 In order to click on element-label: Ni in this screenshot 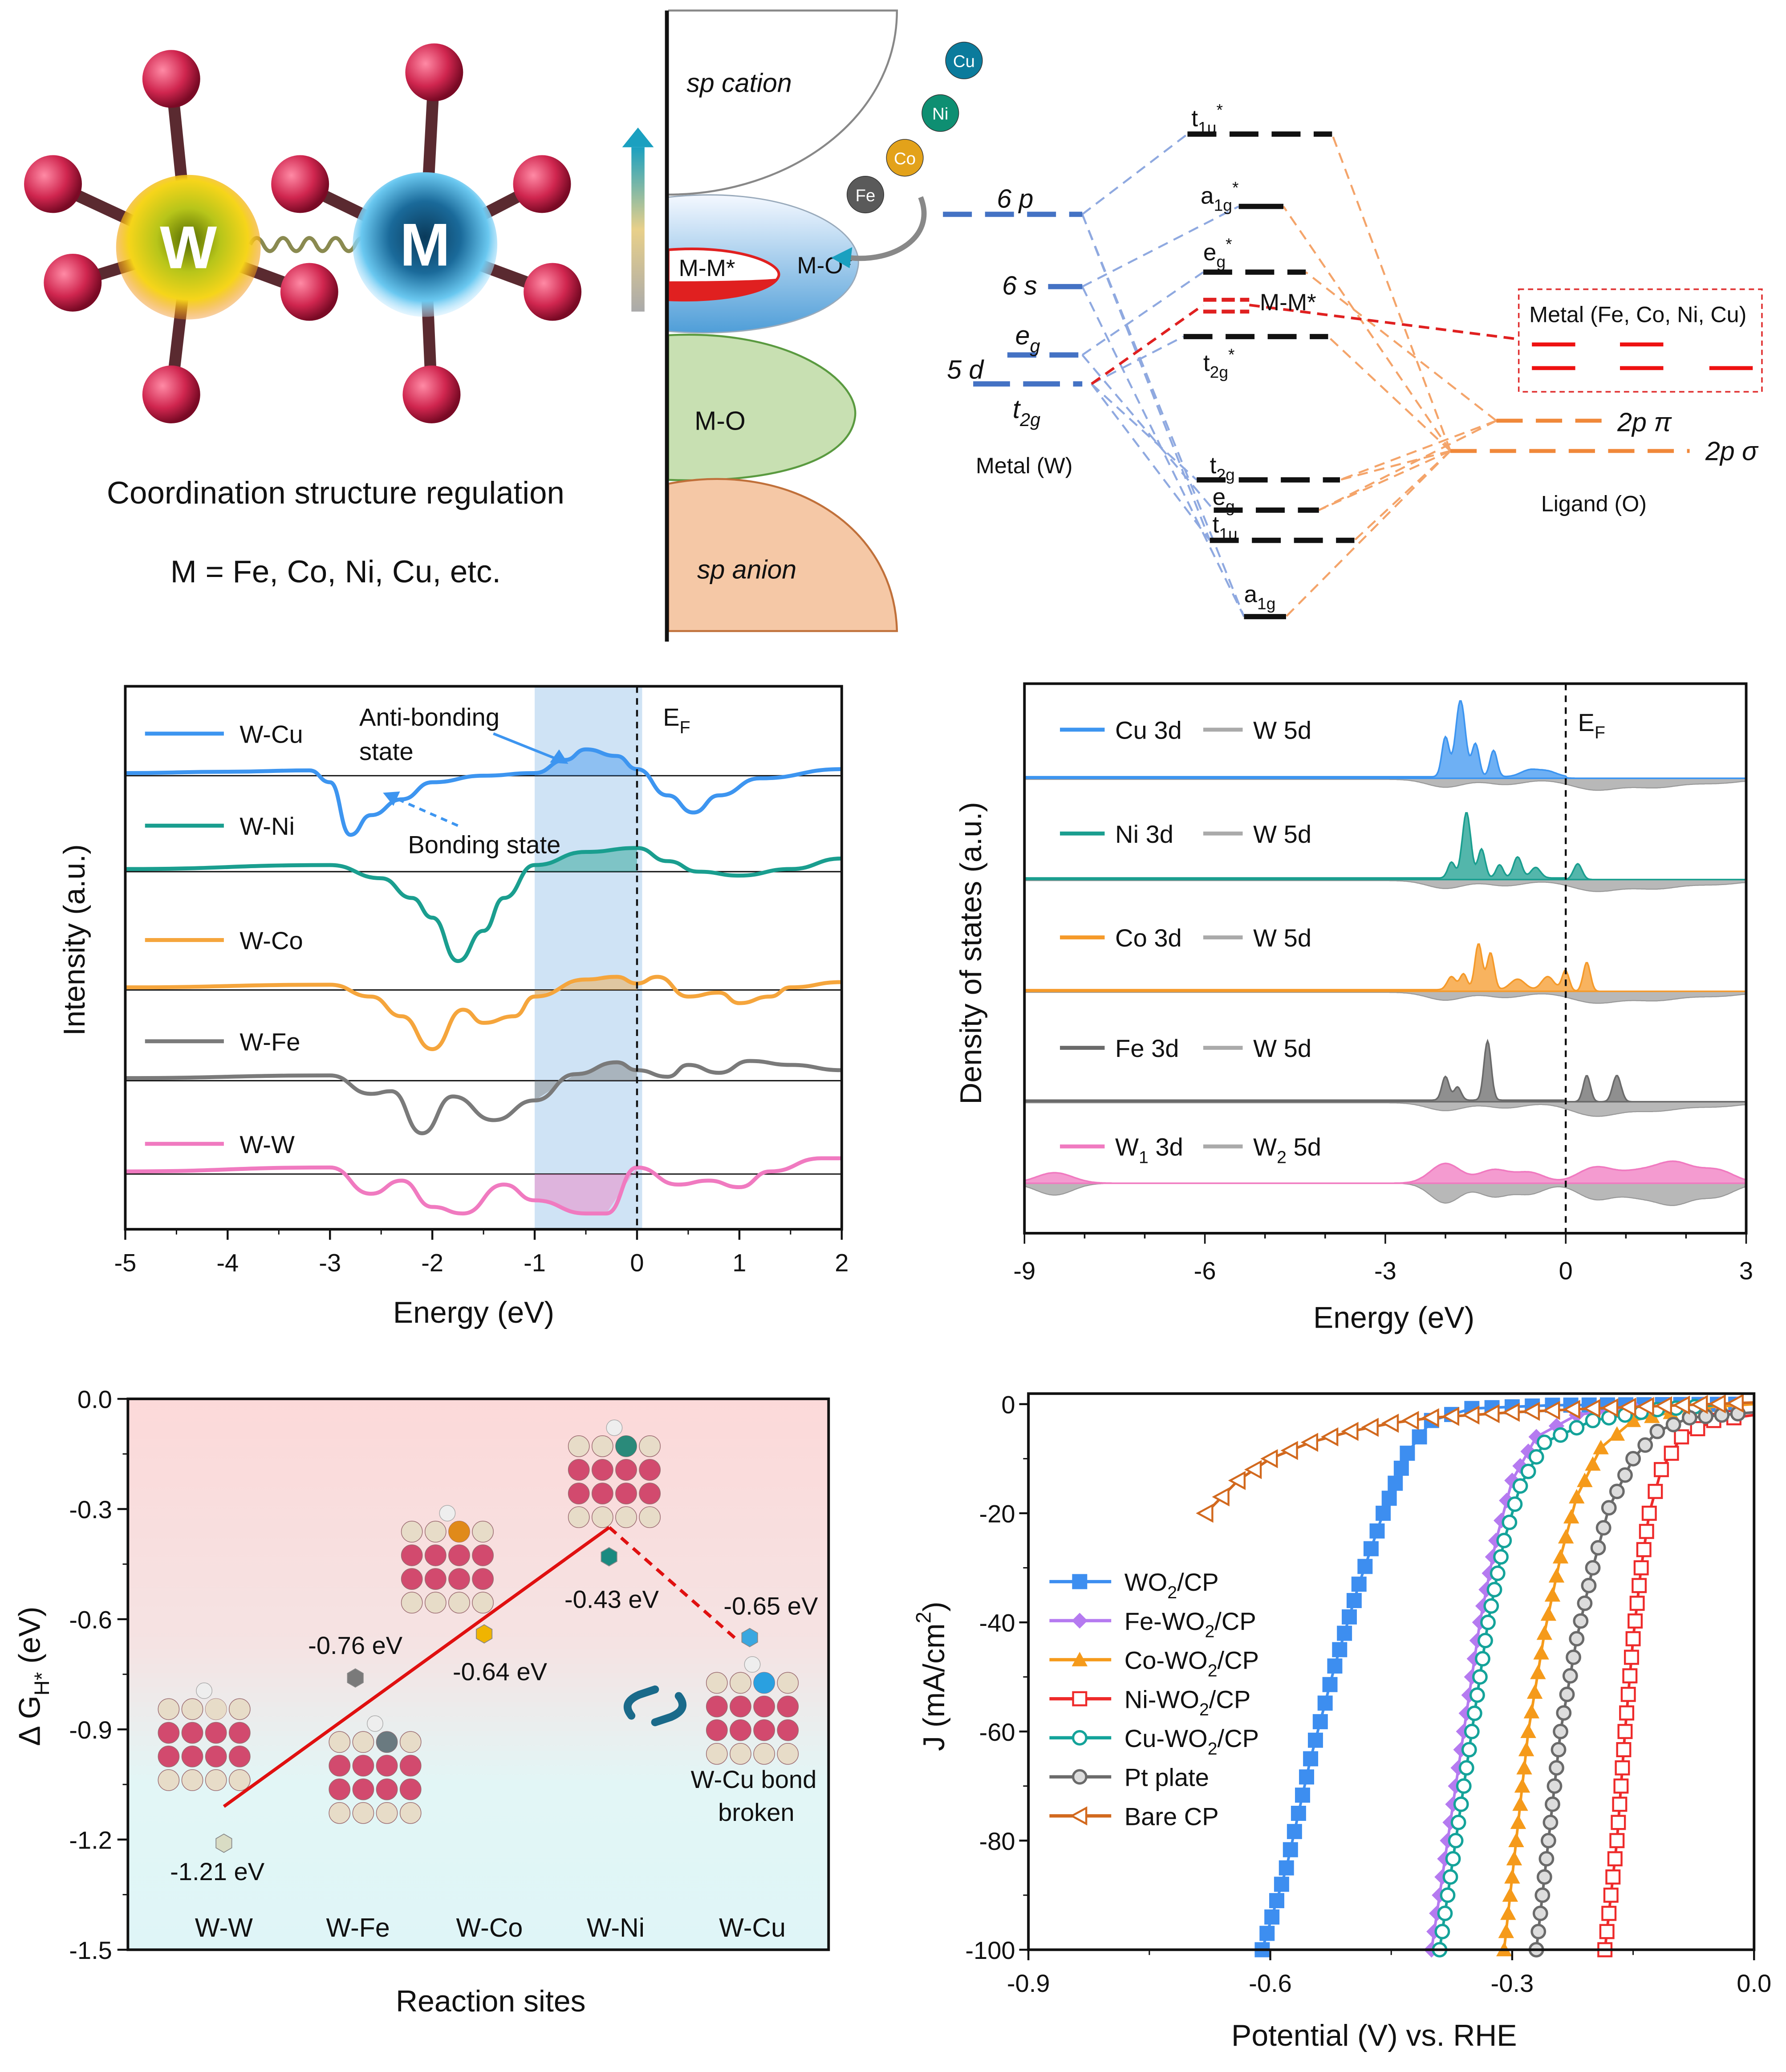, I will do `click(940, 114)`.